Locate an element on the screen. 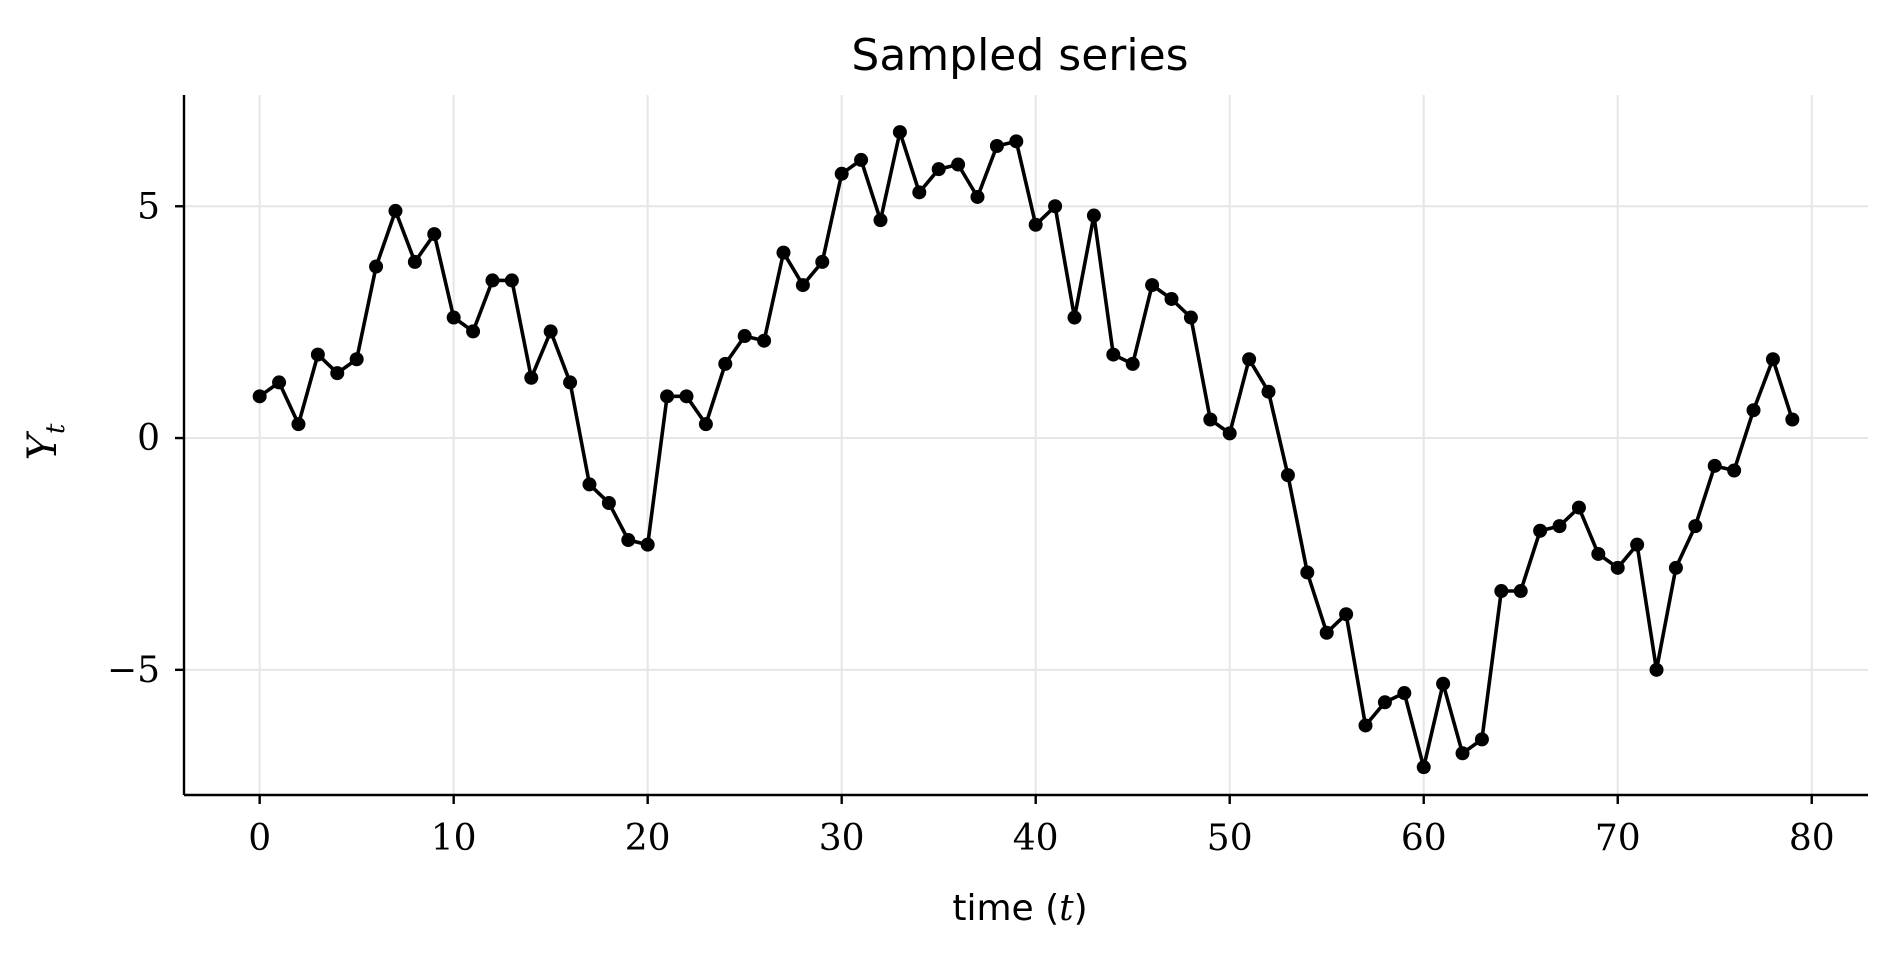  x-tick-label: 40 is located at coordinates (1036, 838).